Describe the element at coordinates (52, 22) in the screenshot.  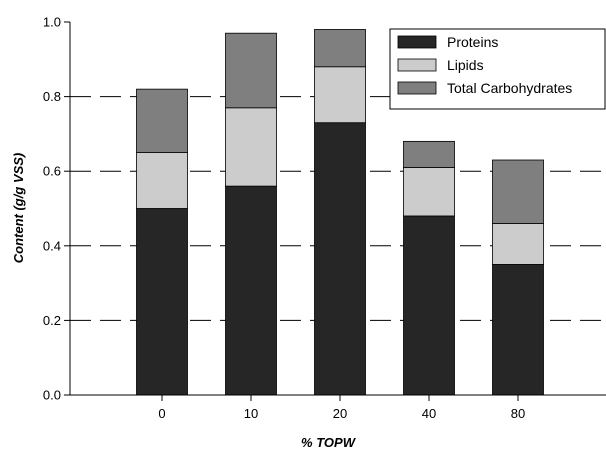
I see `y-tick-label: 1.0` at that location.